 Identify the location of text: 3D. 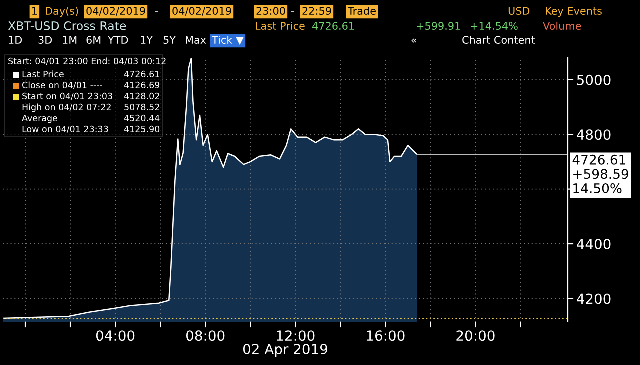
(45, 40).